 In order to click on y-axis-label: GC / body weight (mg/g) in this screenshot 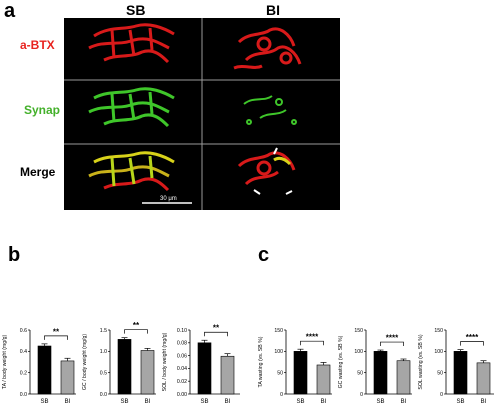, I will do `click(85, 362)`.